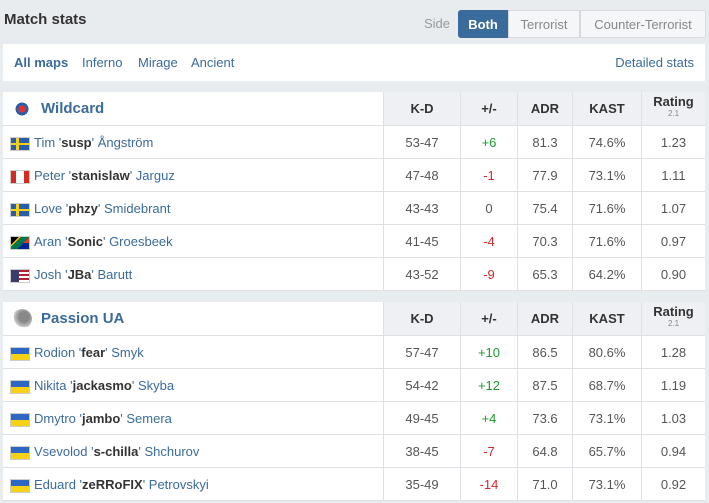 The image size is (709, 503). What do you see at coordinates (673, 142) in the screenshot?
I see `stat-cell: 1.23` at bounding box center [673, 142].